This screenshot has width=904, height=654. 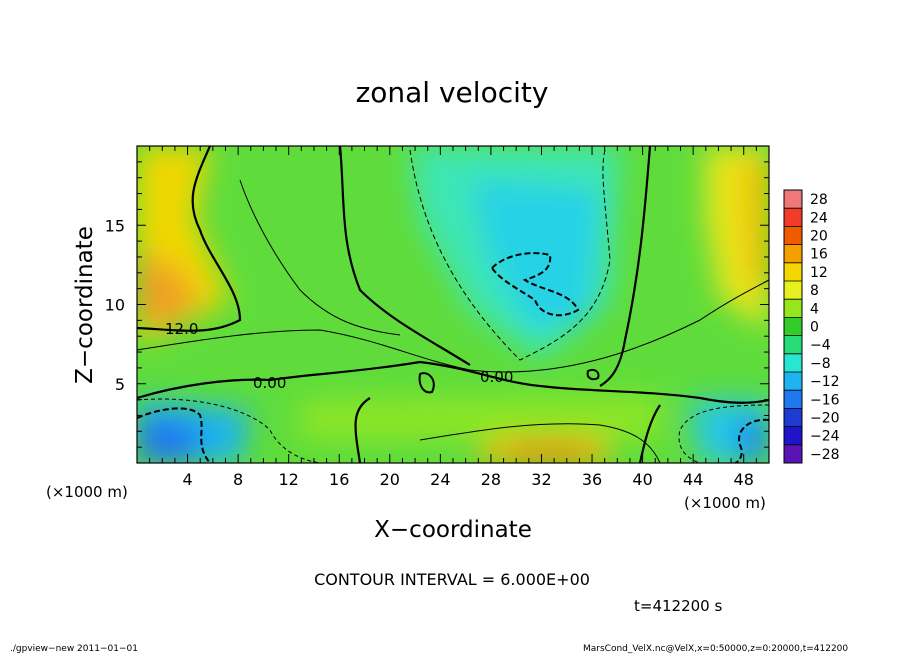 I want to click on contour-label-12: 12.0, so click(x=181, y=329).